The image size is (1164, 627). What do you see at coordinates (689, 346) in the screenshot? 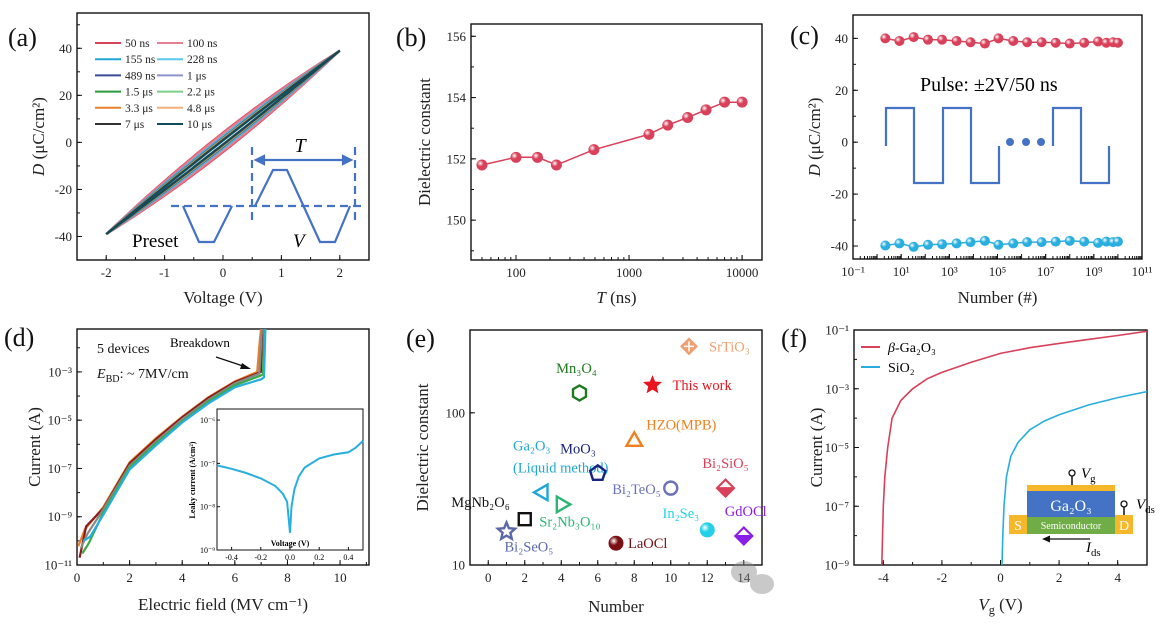
I see `cross-mark` at bounding box center [689, 346].